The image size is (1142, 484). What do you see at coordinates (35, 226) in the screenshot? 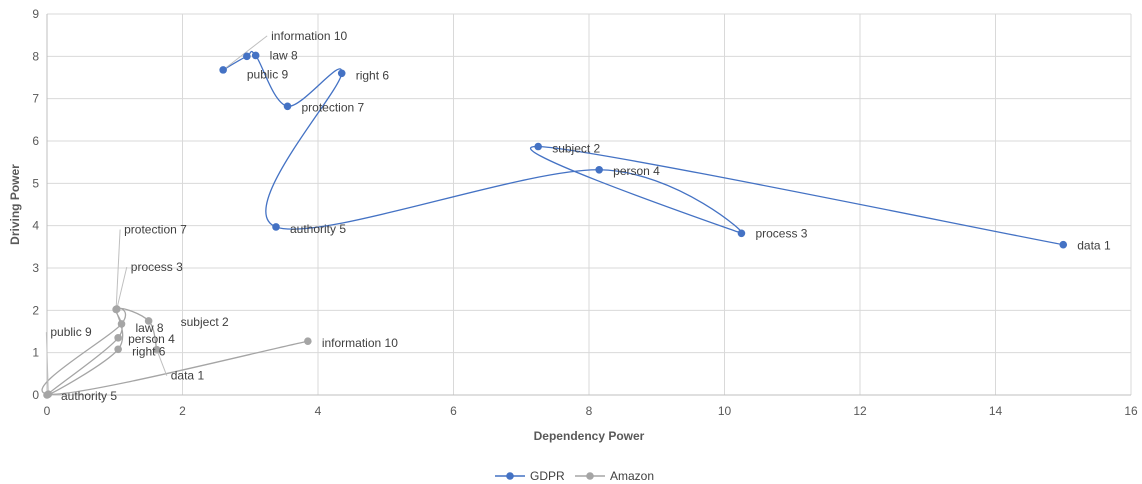
I see `y-tick-label: 4` at bounding box center [35, 226].